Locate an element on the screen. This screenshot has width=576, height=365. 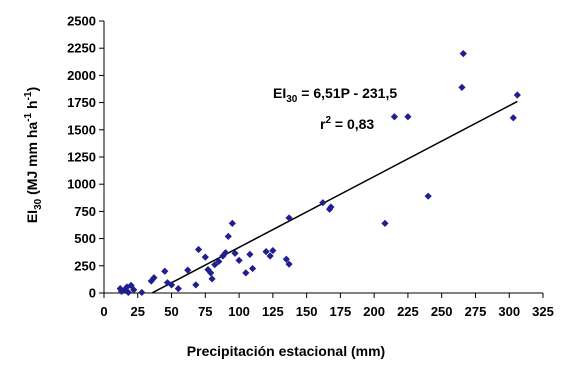
y-title-part-a: (MJ mm ha is located at coordinates (32, 160).